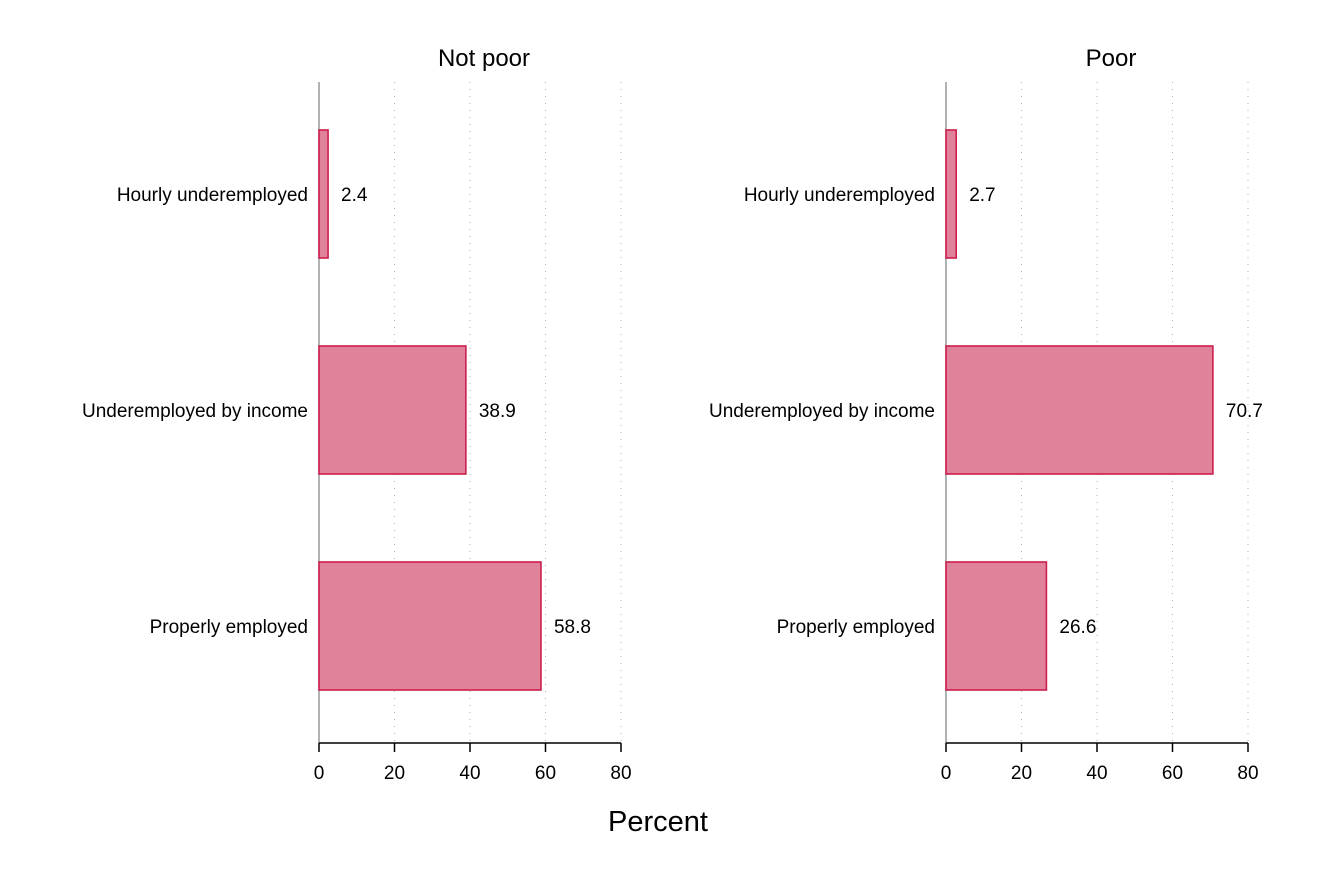 The height and width of the screenshot is (878, 1317). Describe the element at coordinates (497, 411) in the screenshot. I see `bar-value-label: 38.9` at that location.